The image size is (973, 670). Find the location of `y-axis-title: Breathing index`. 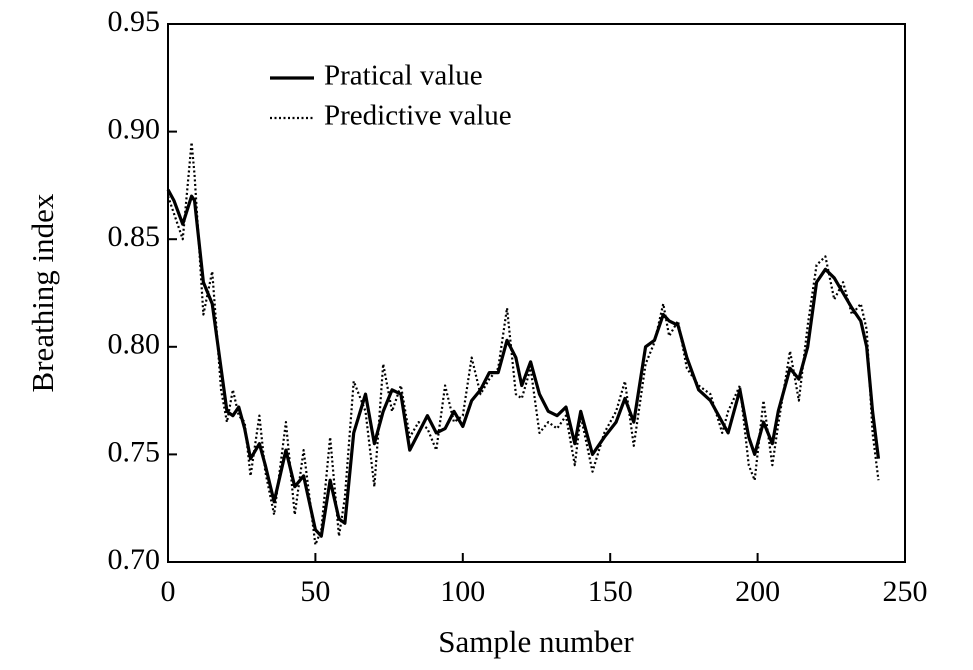

y-axis-title: Breathing index is located at coordinates (42, 292).